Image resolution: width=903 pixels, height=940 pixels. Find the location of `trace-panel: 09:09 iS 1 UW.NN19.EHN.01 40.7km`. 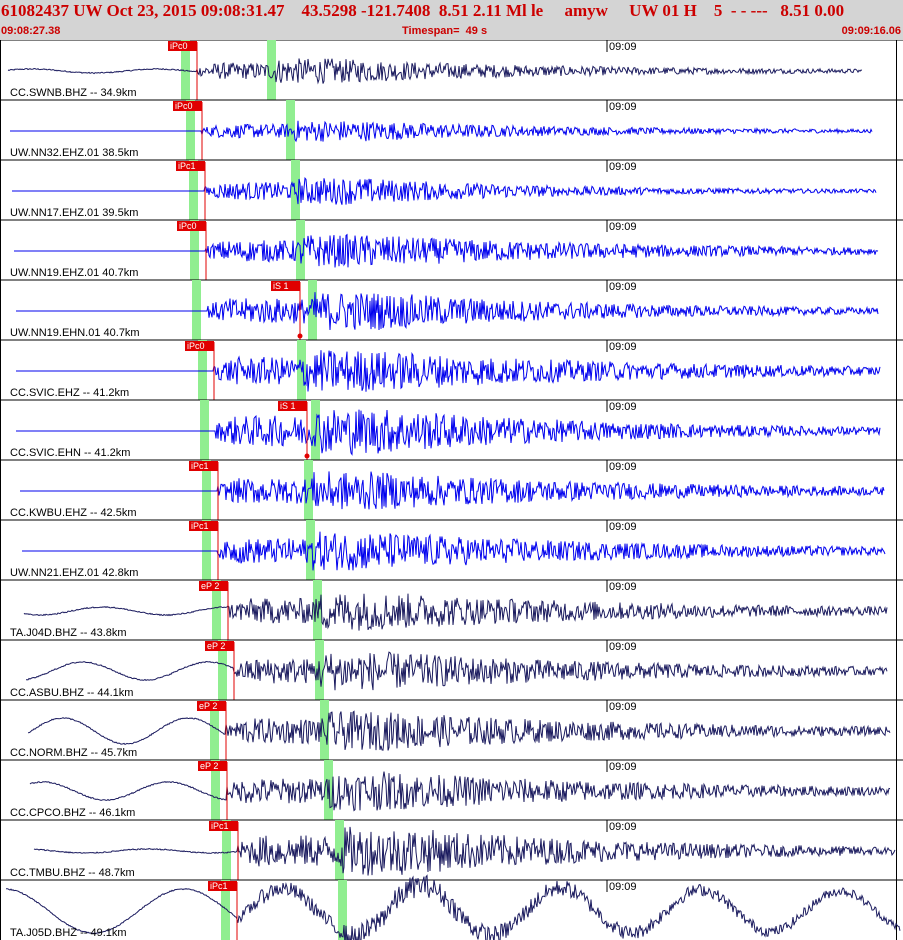

trace-panel: 09:09 iS 1 UW.NN19.EHN.01 40.7km is located at coordinates (451, 309).